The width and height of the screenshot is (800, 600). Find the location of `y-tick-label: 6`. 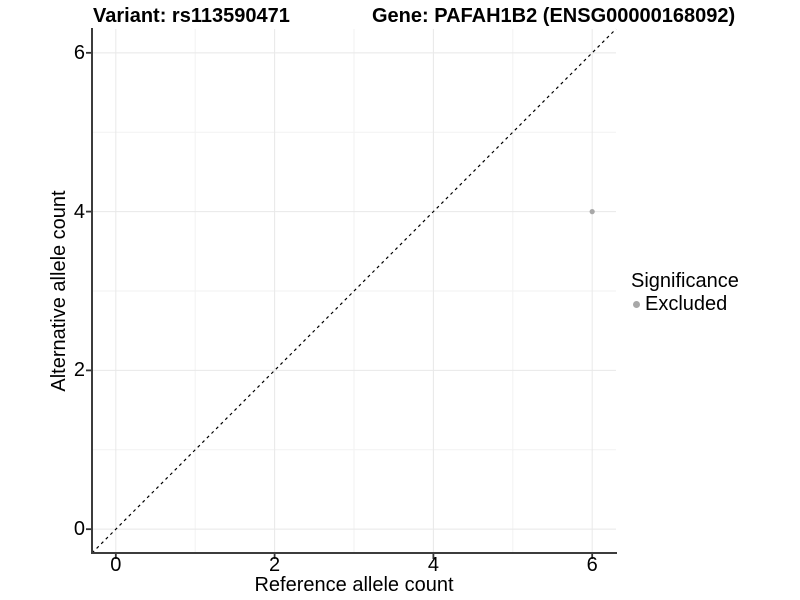

y-tick-label: 6 is located at coordinates (79, 52).